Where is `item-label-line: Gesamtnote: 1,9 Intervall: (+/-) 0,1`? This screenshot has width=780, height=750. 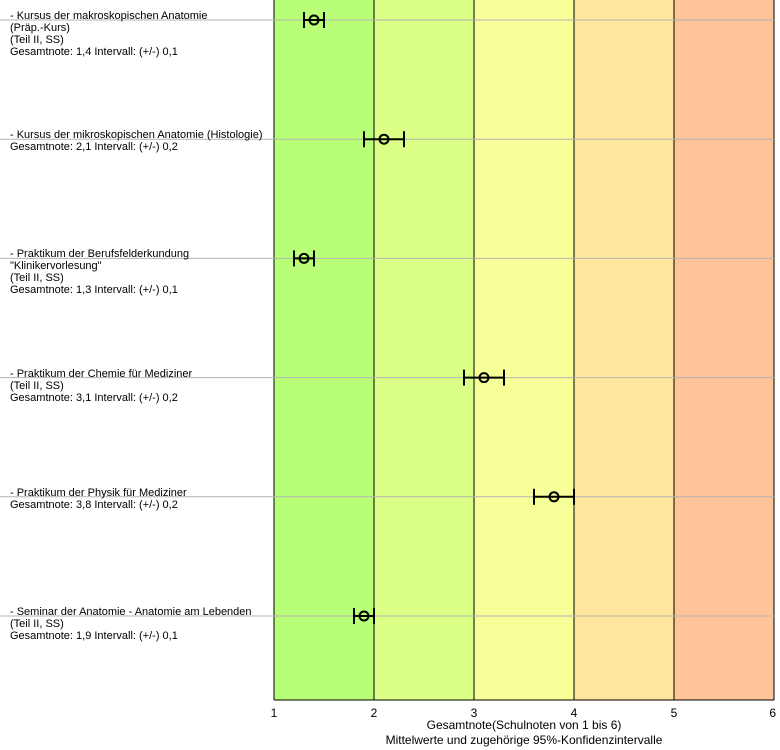 item-label-line: Gesamtnote: 1,9 Intervall: (+/-) 0,1 is located at coordinates (94, 636).